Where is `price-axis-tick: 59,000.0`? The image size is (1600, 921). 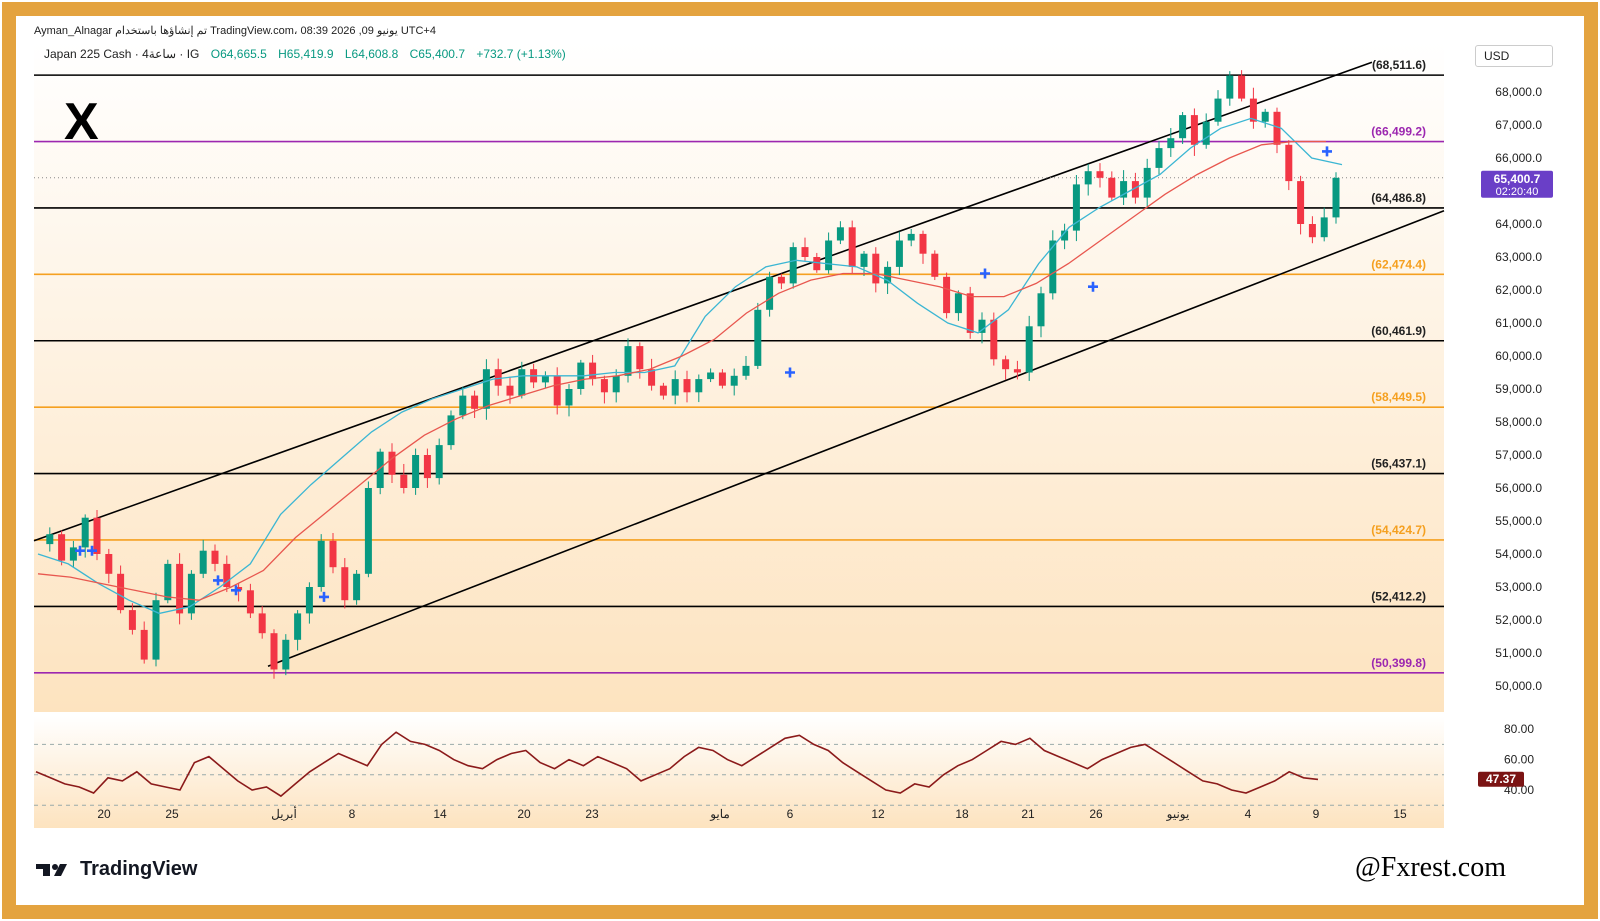
price-axis-tick: 59,000.0 is located at coordinates (1518, 389).